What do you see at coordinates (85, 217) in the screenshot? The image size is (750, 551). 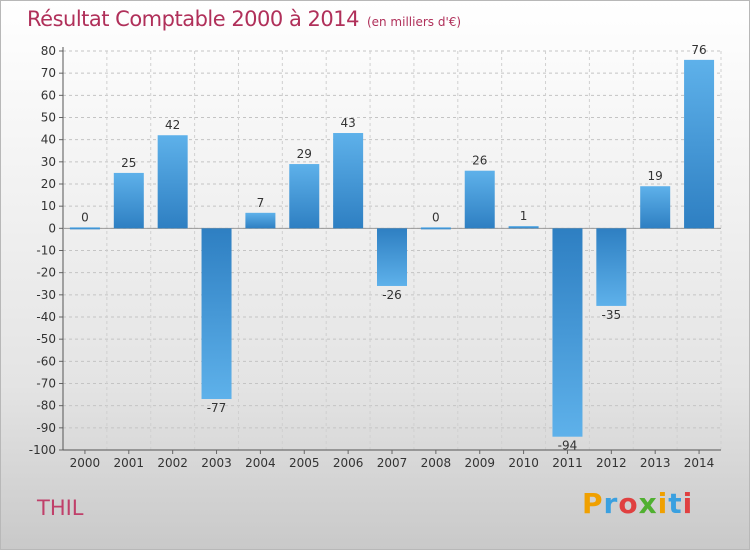 I see `data-label-2000: 0` at bounding box center [85, 217].